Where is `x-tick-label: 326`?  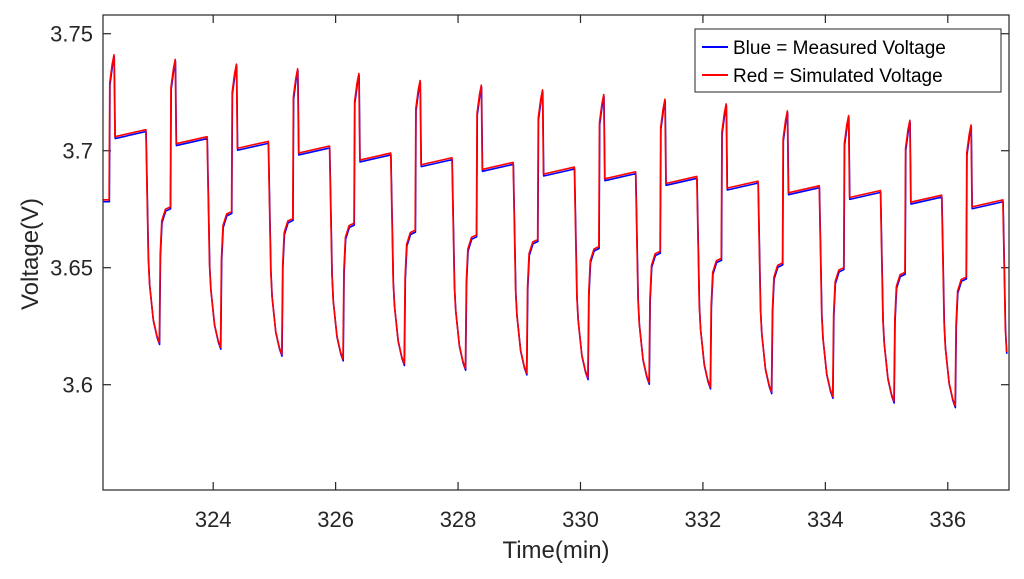 x-tick-label: 326 is located at coordinates (335, 519).